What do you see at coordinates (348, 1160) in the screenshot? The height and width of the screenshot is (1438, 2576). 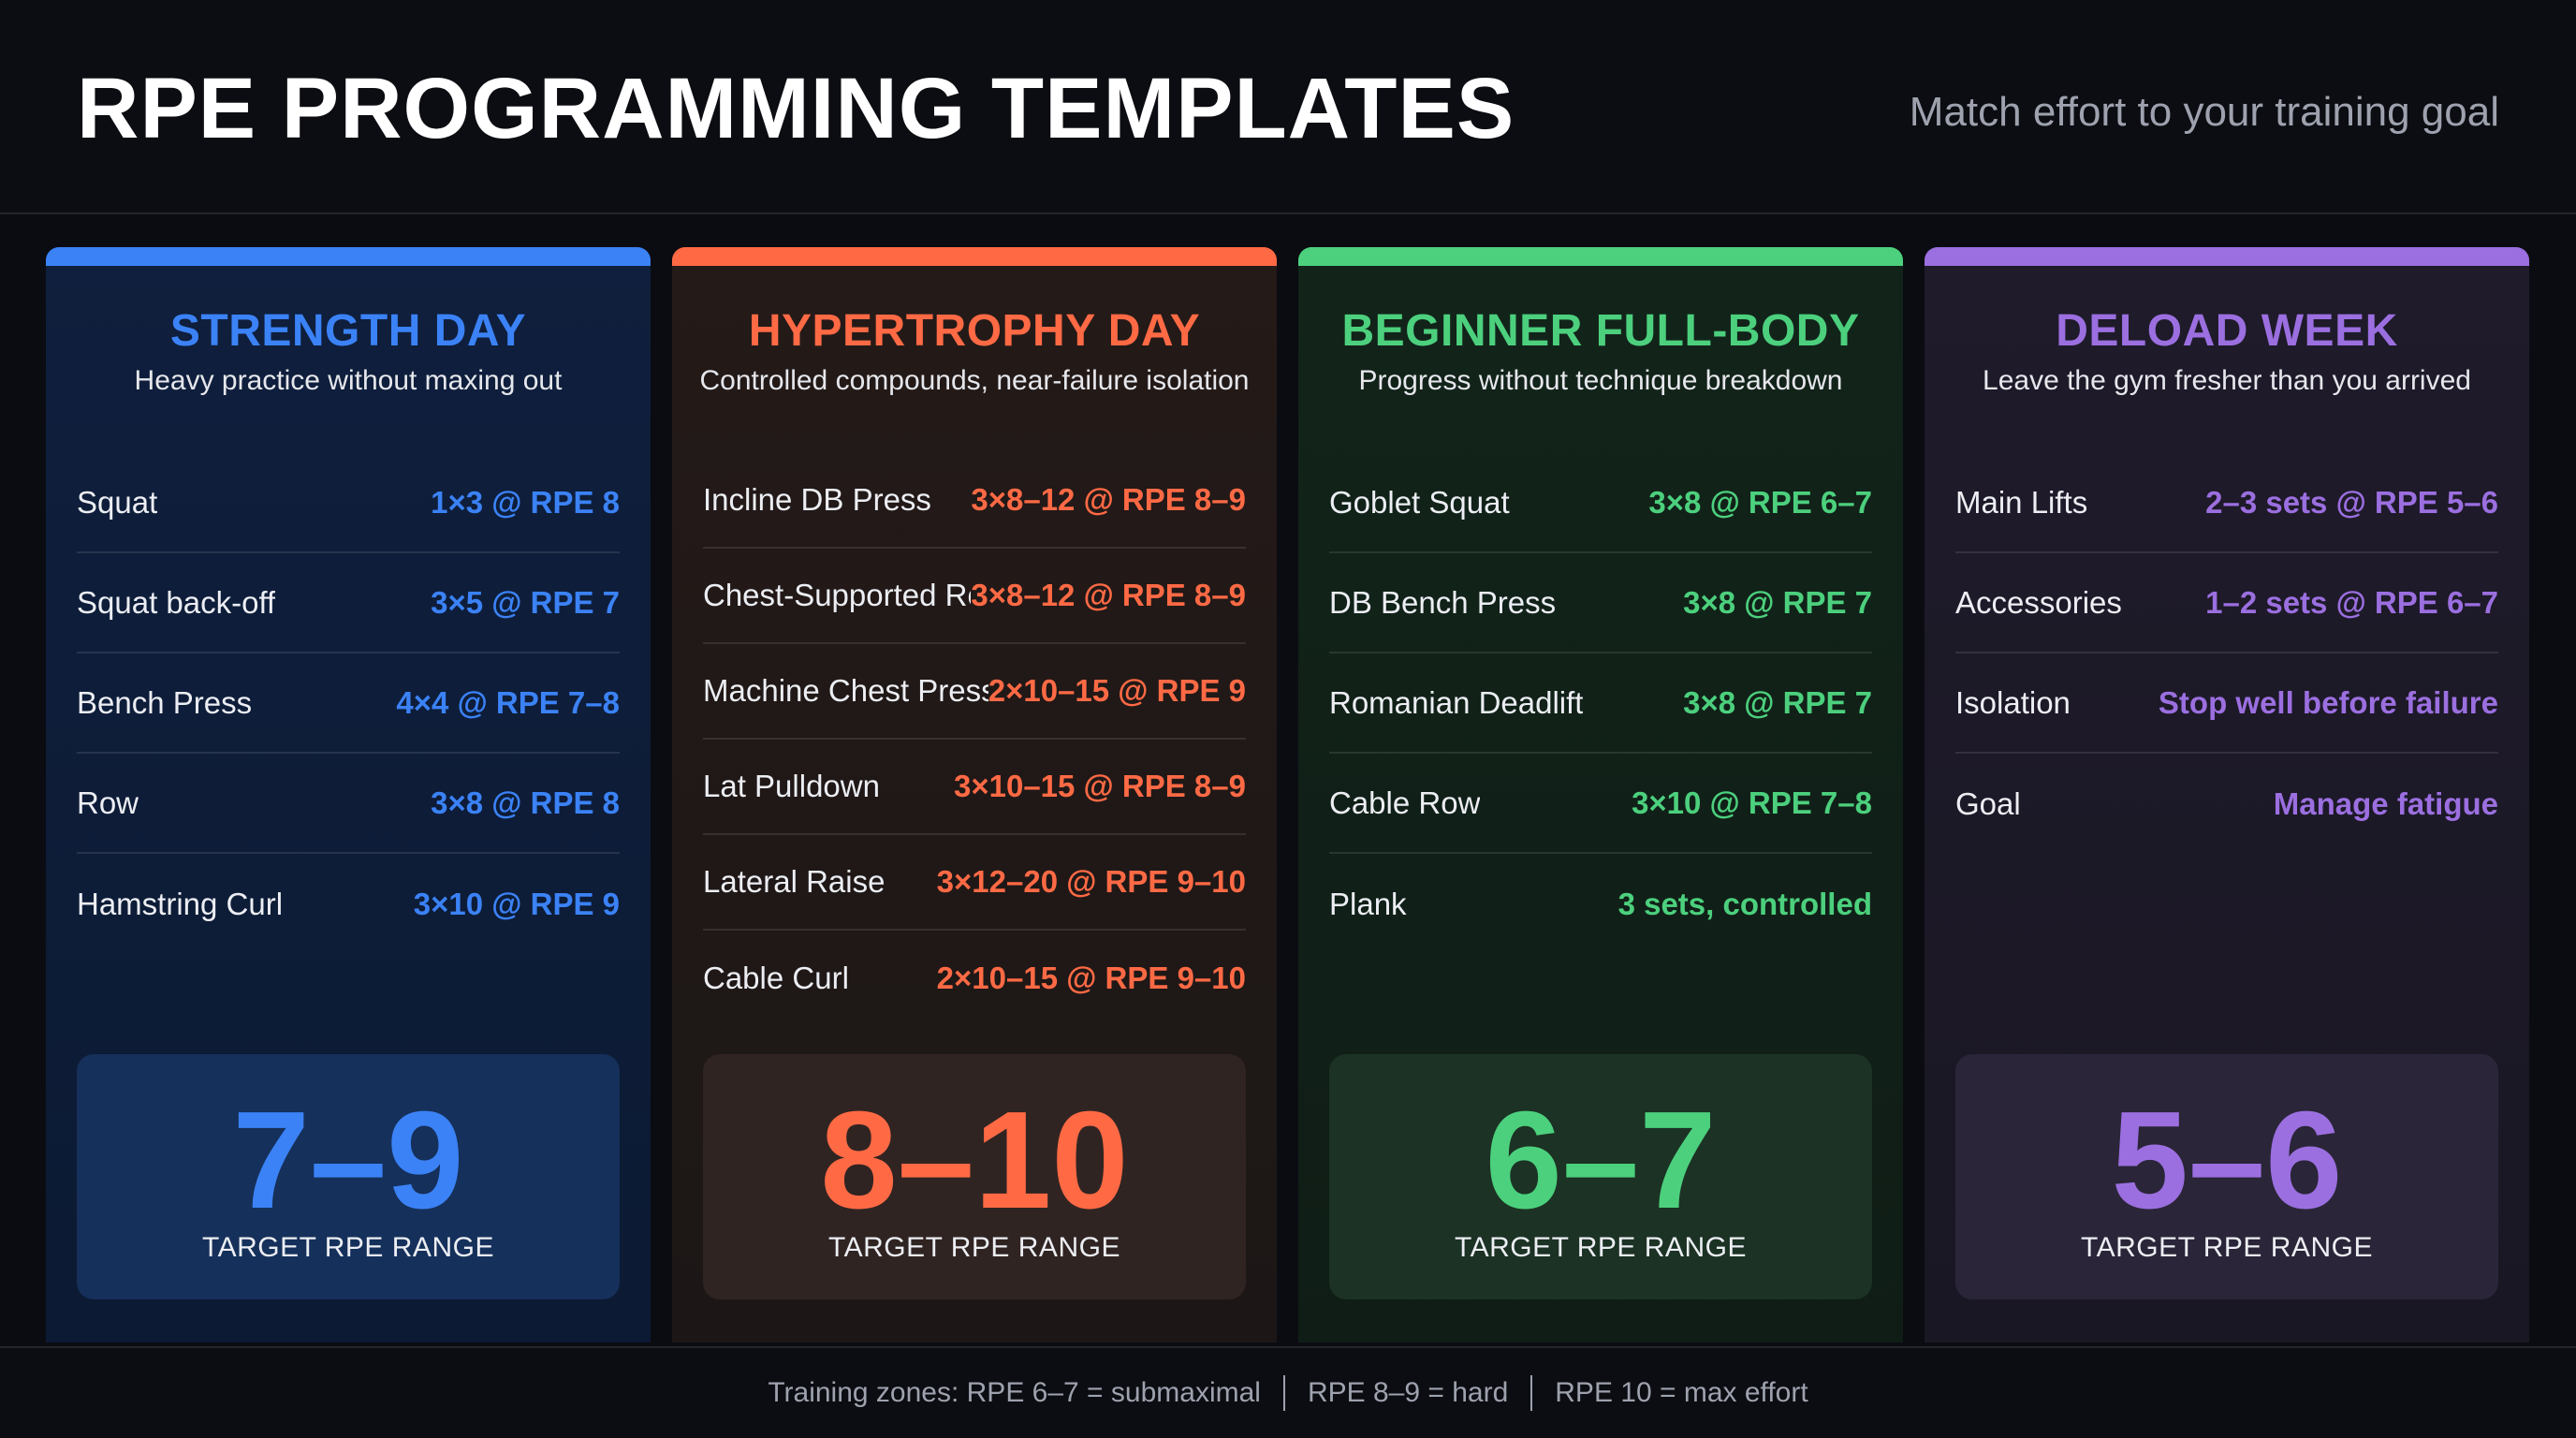 I see `rpe-range-value: 7–9` at bounding box center [348, 1160].